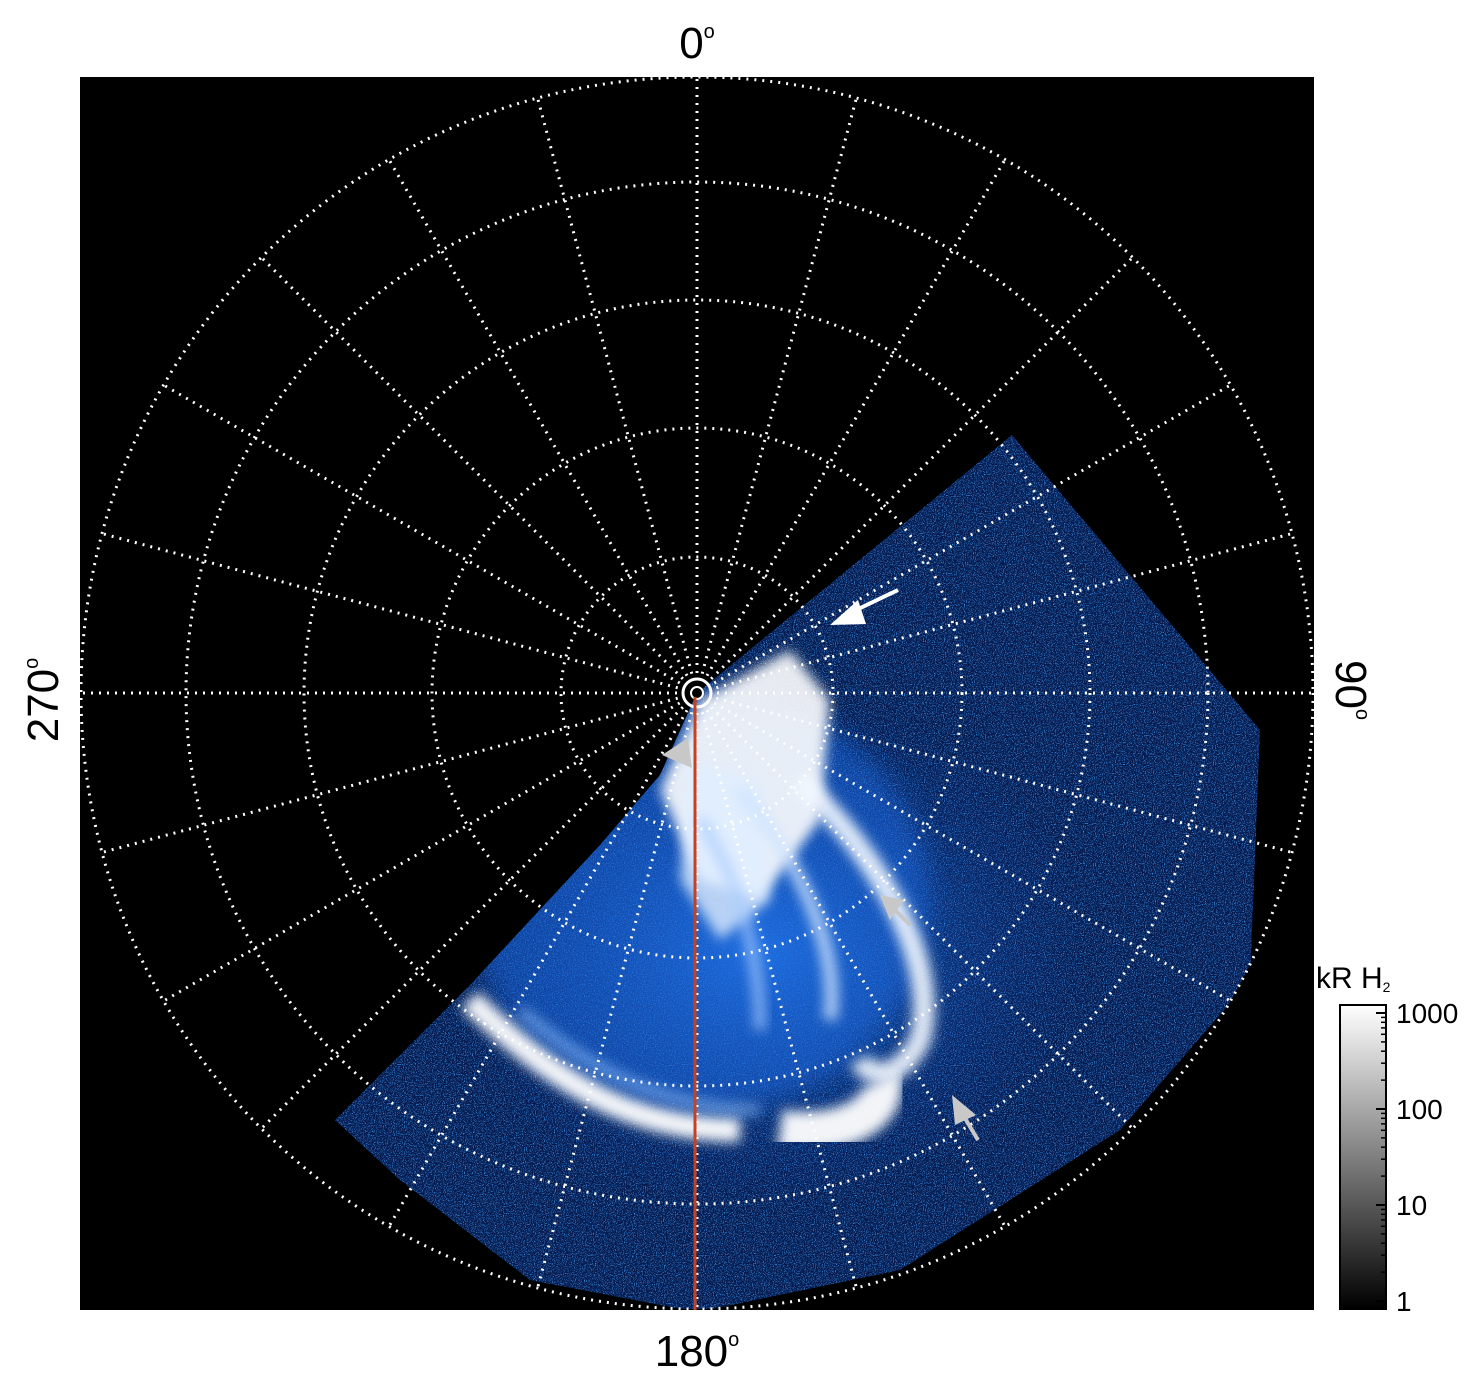 This screenshot has width=1481, height=1386. I want to click on colorbar-tick-label: 1000, so click(1427, 1013).